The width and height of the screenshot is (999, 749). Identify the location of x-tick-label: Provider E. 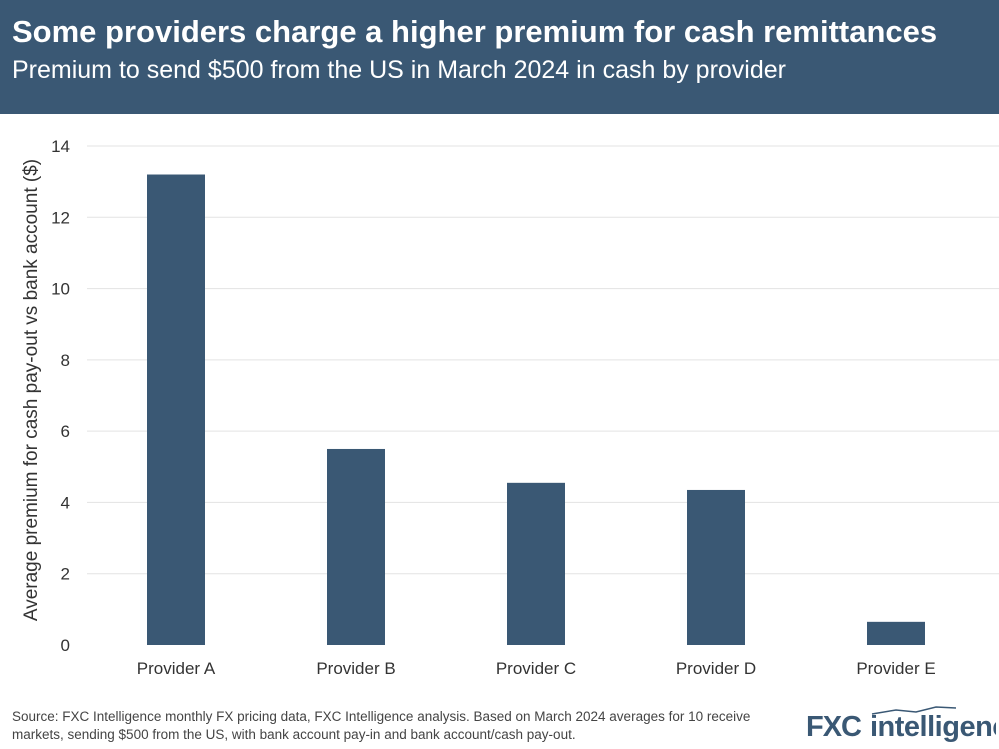
(895, 668).